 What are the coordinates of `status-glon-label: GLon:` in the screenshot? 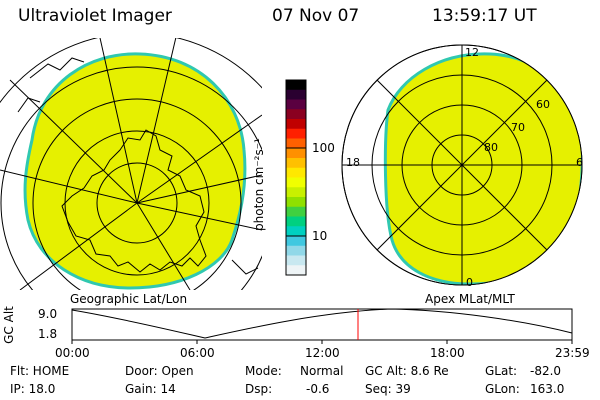 It's located at (502, 389).